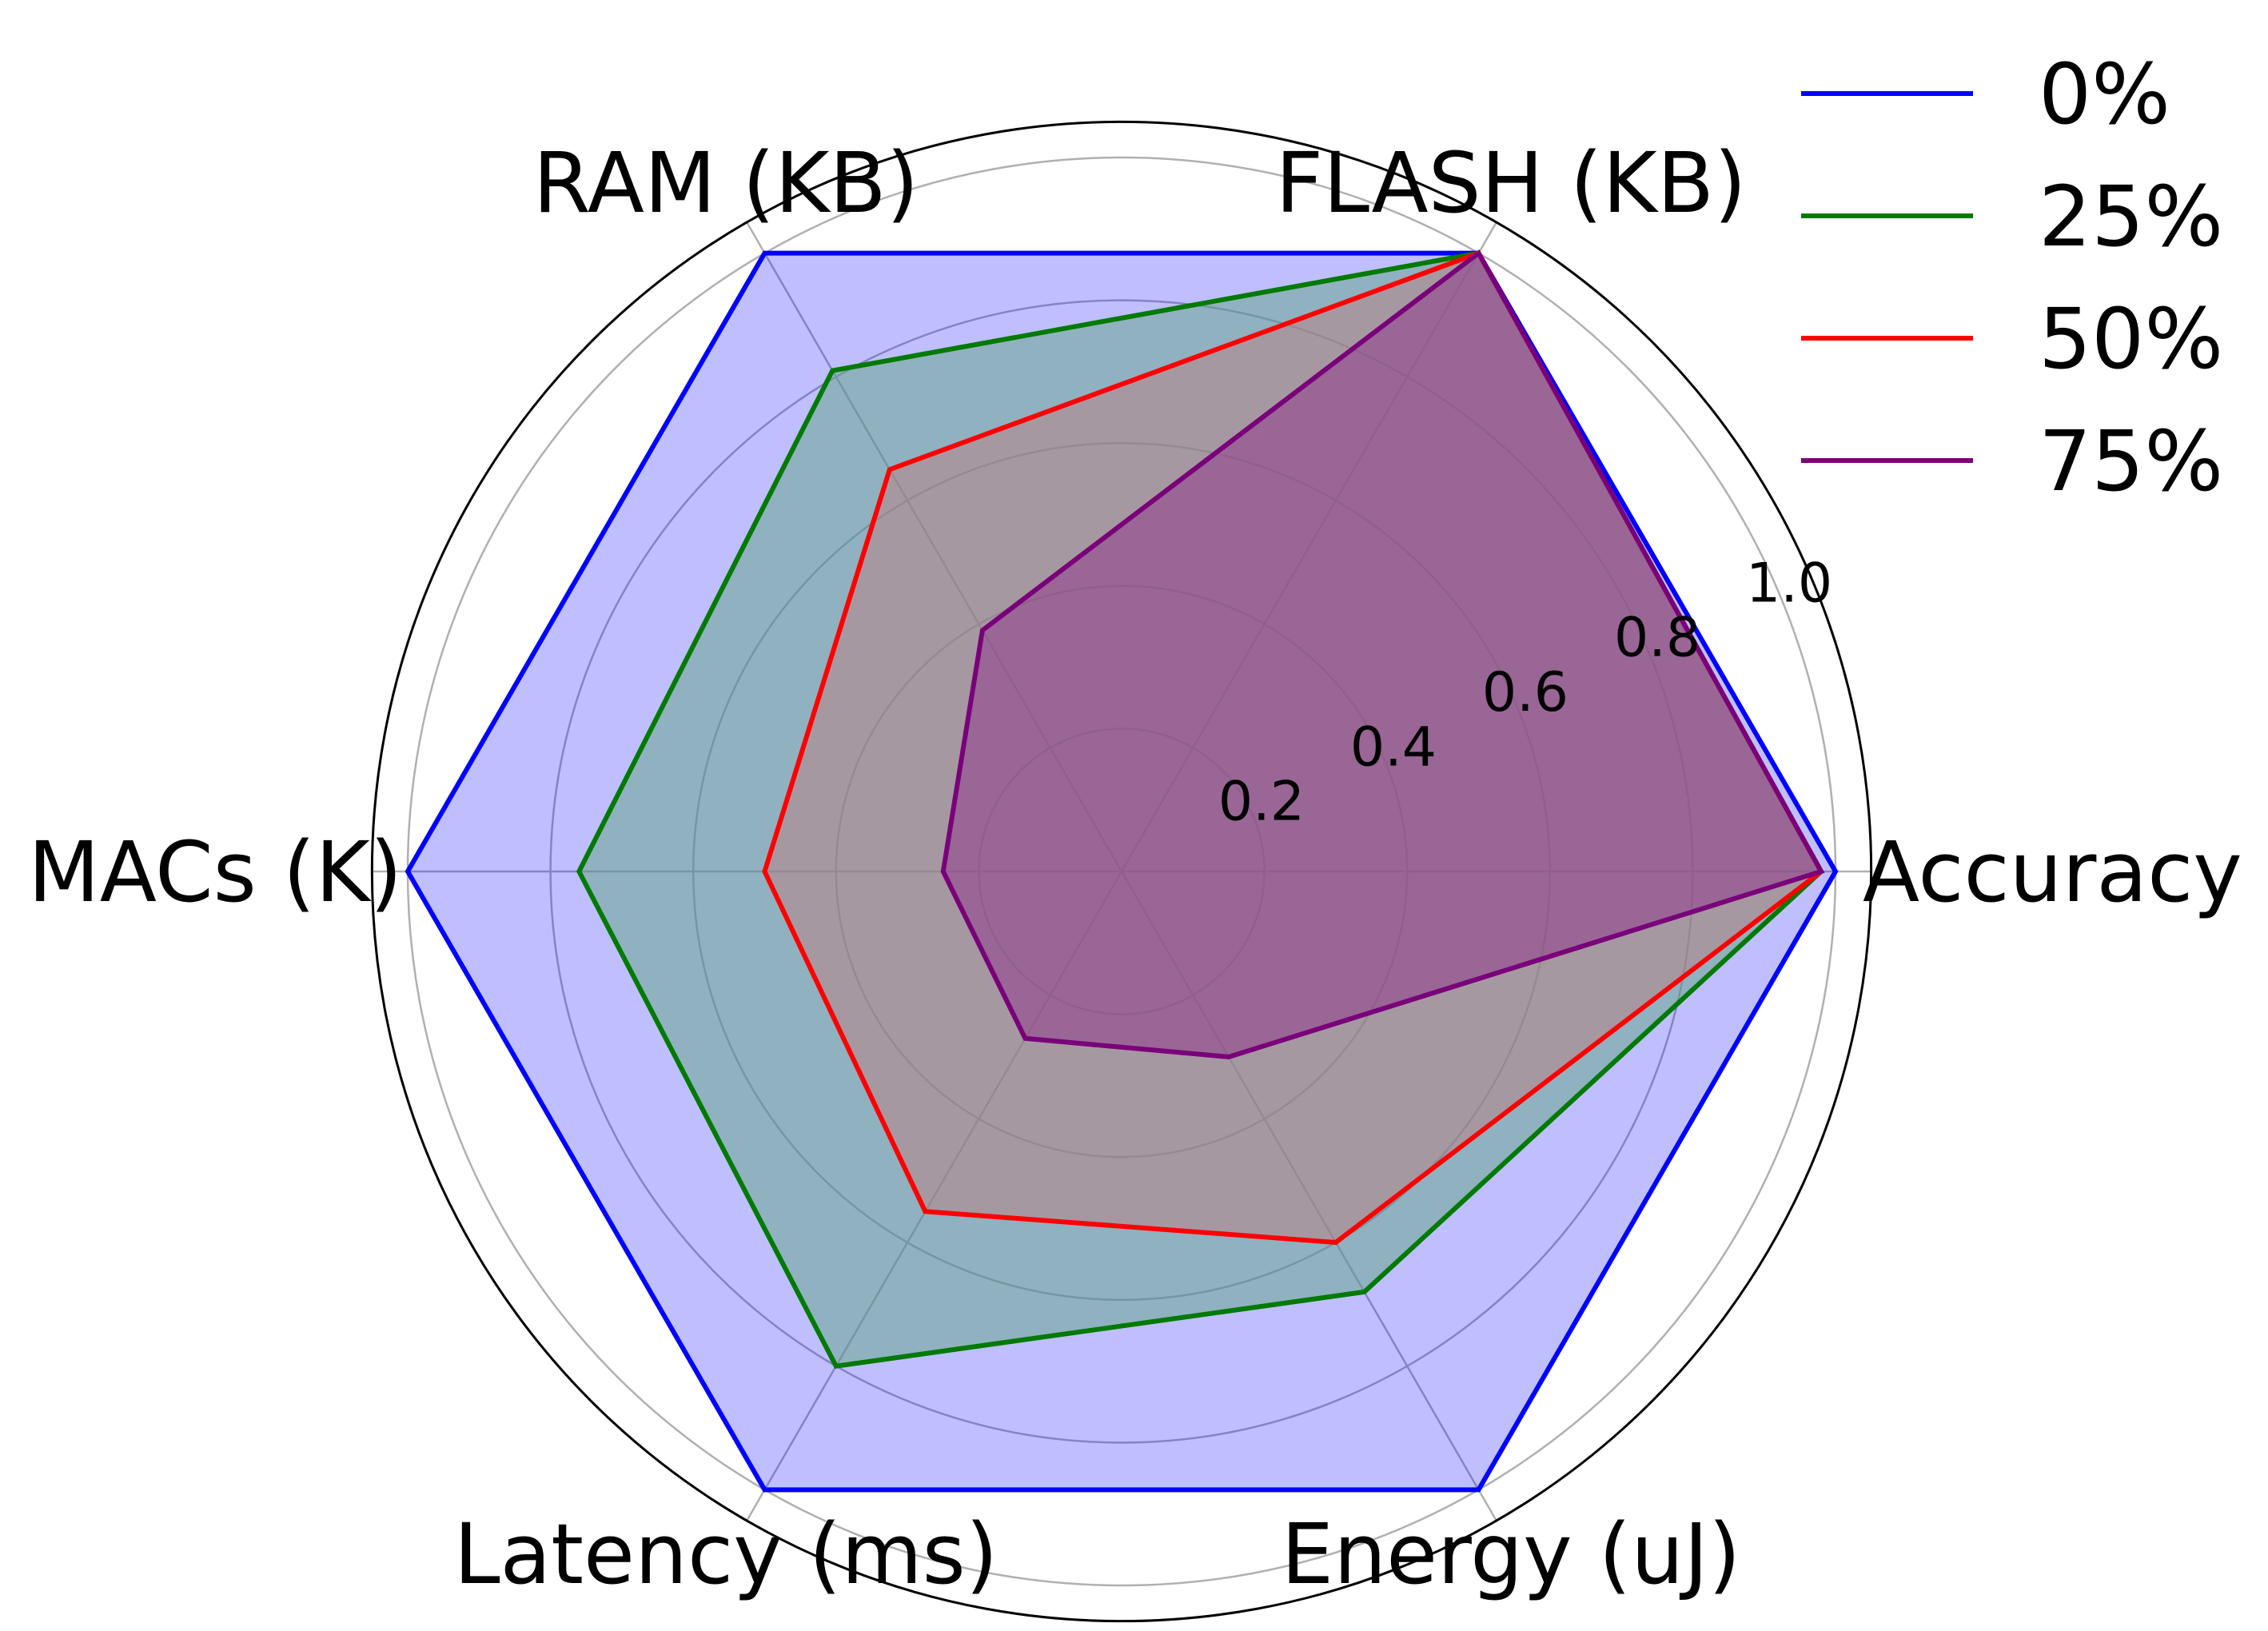 The image size is (2268, 1631). I want to click on radial-tick-label: 0.4, so click(1393, 748).